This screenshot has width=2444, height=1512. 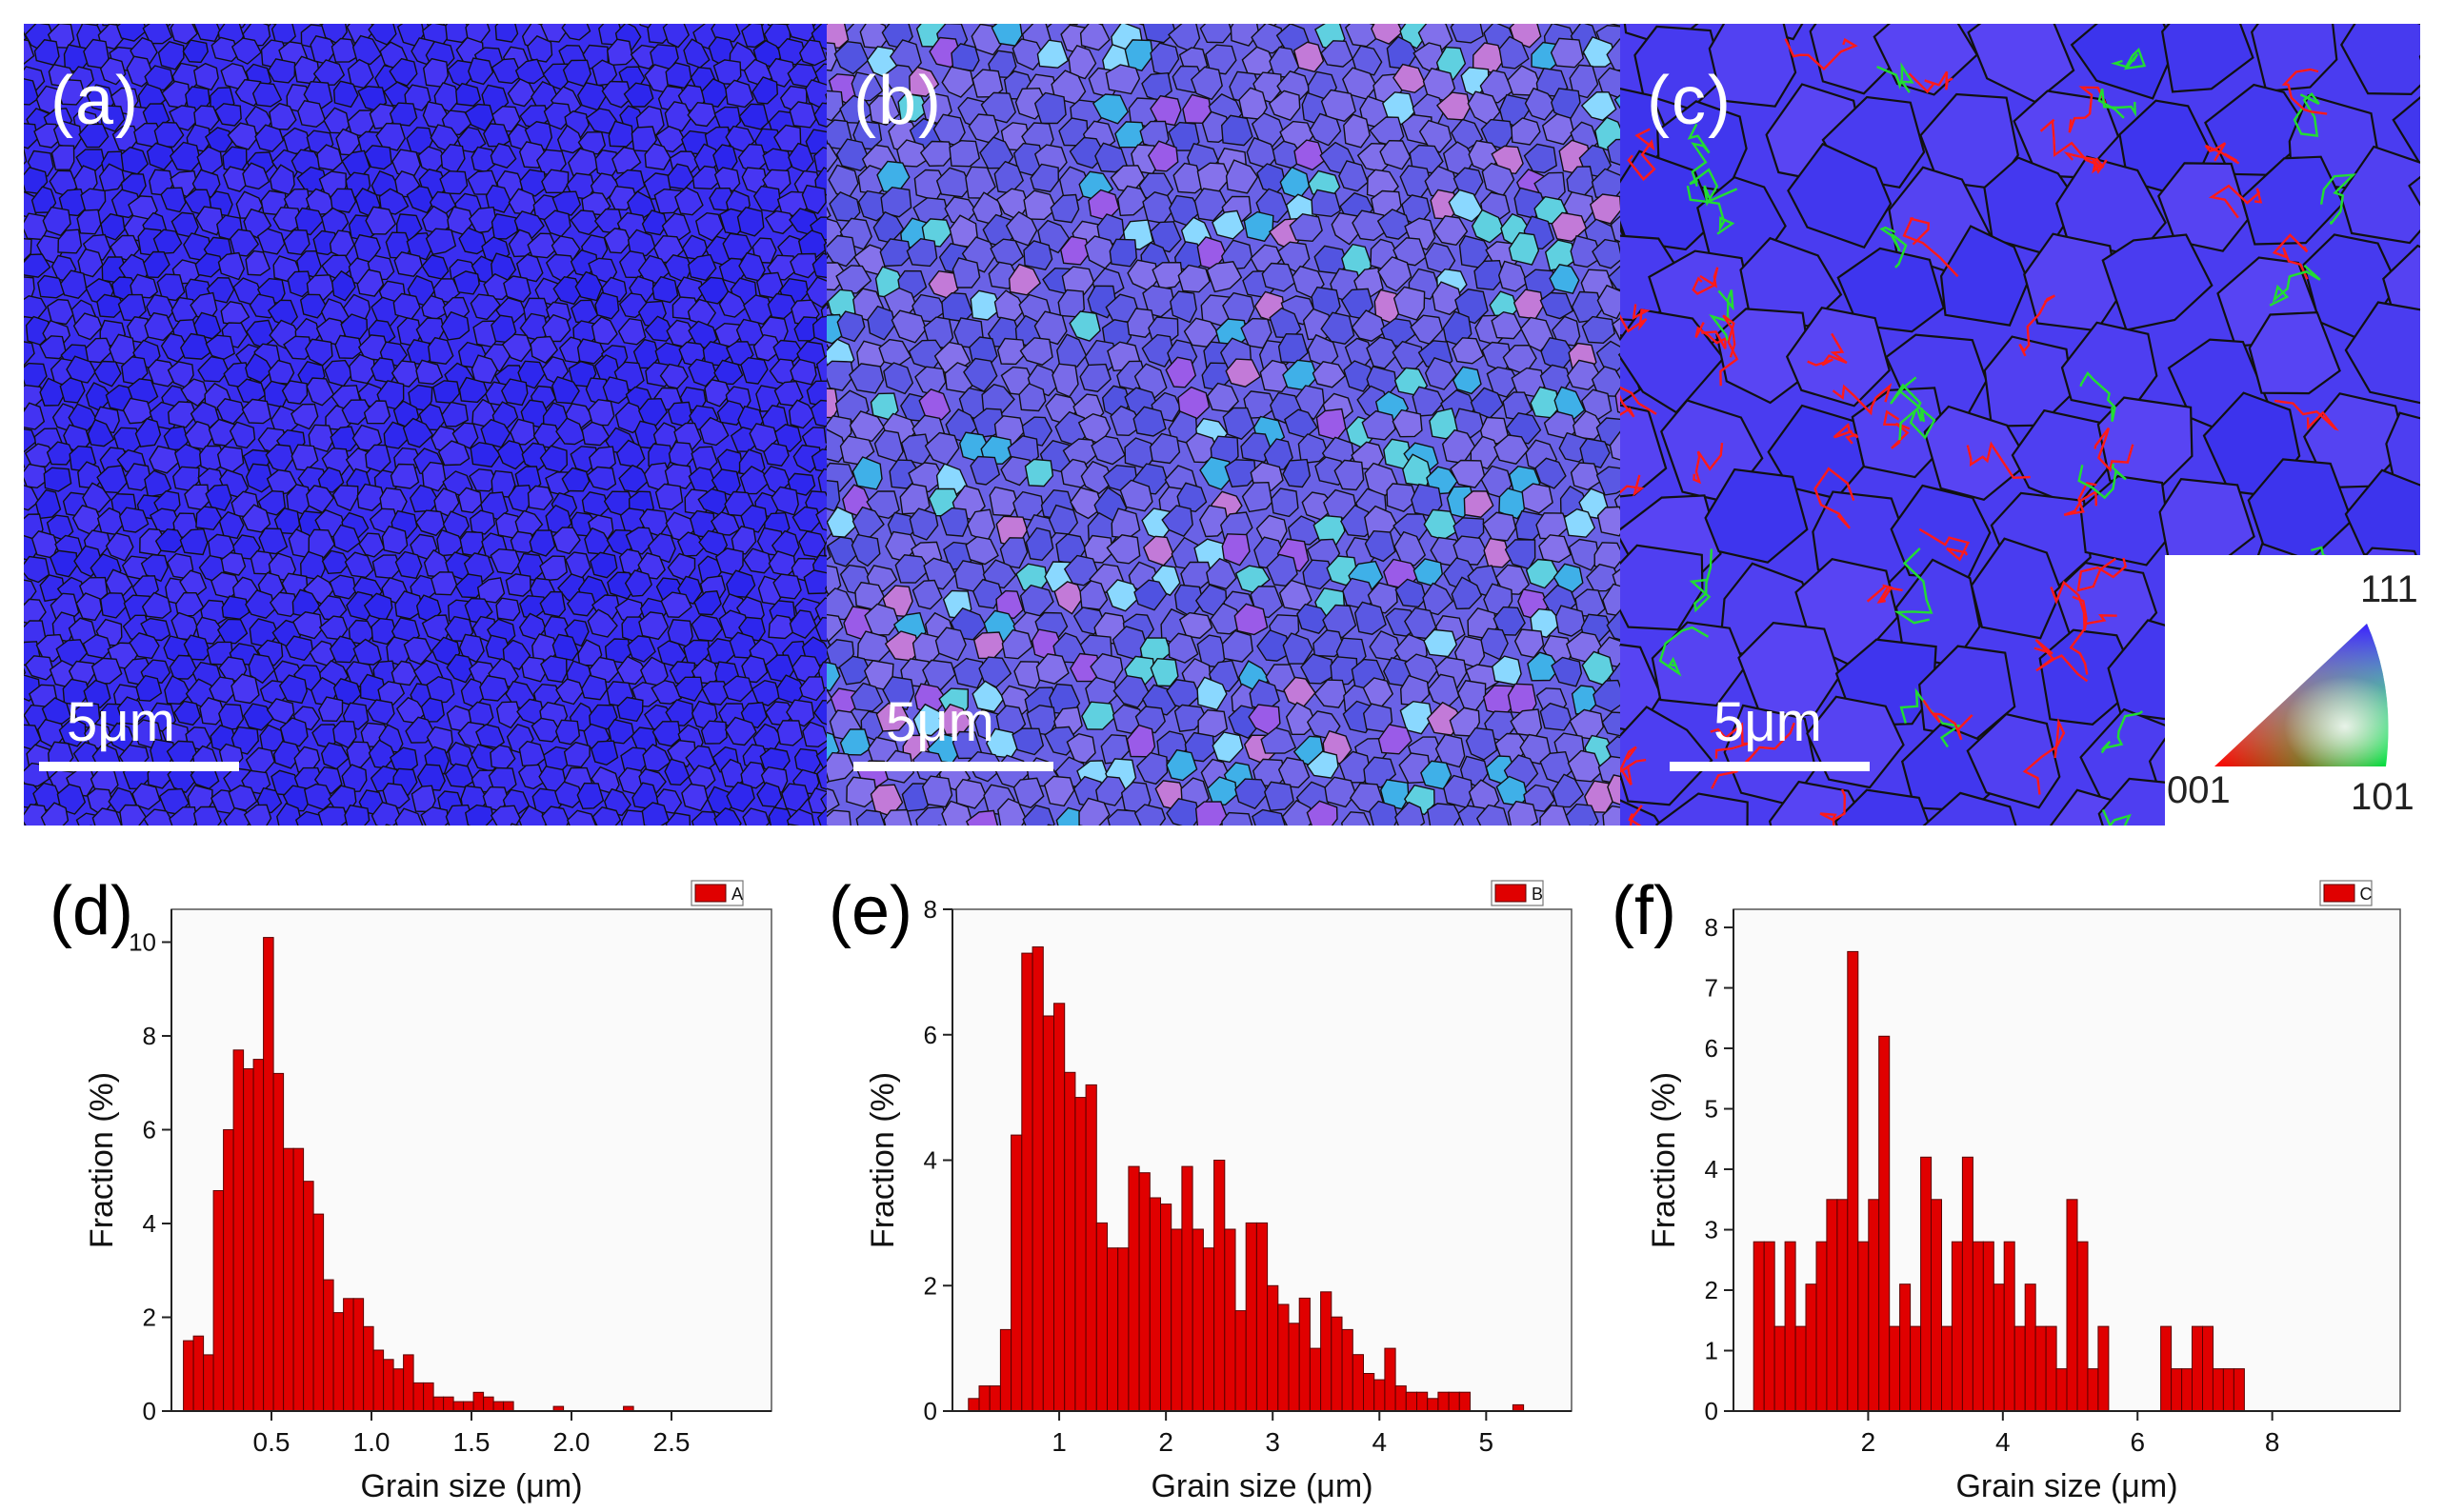 I want to click on y-tick-label: 0, so click(x=930, y=1411).